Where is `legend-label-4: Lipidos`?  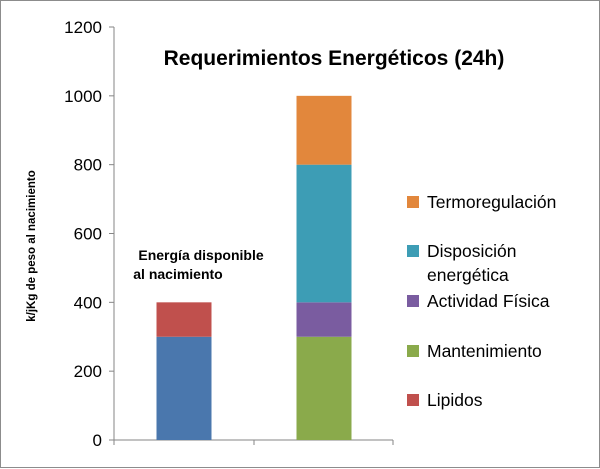 legend-label-4: Lipidos is located at coordinates (455, 400).